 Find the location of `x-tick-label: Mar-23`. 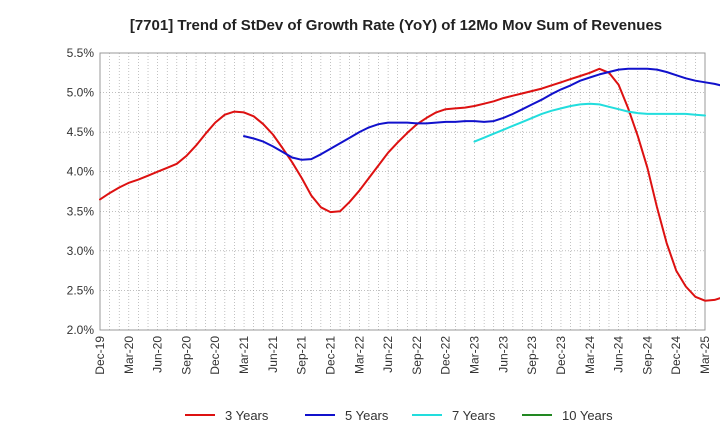

x-tick-label: Mar-23 is located at coordinates (475, 355).